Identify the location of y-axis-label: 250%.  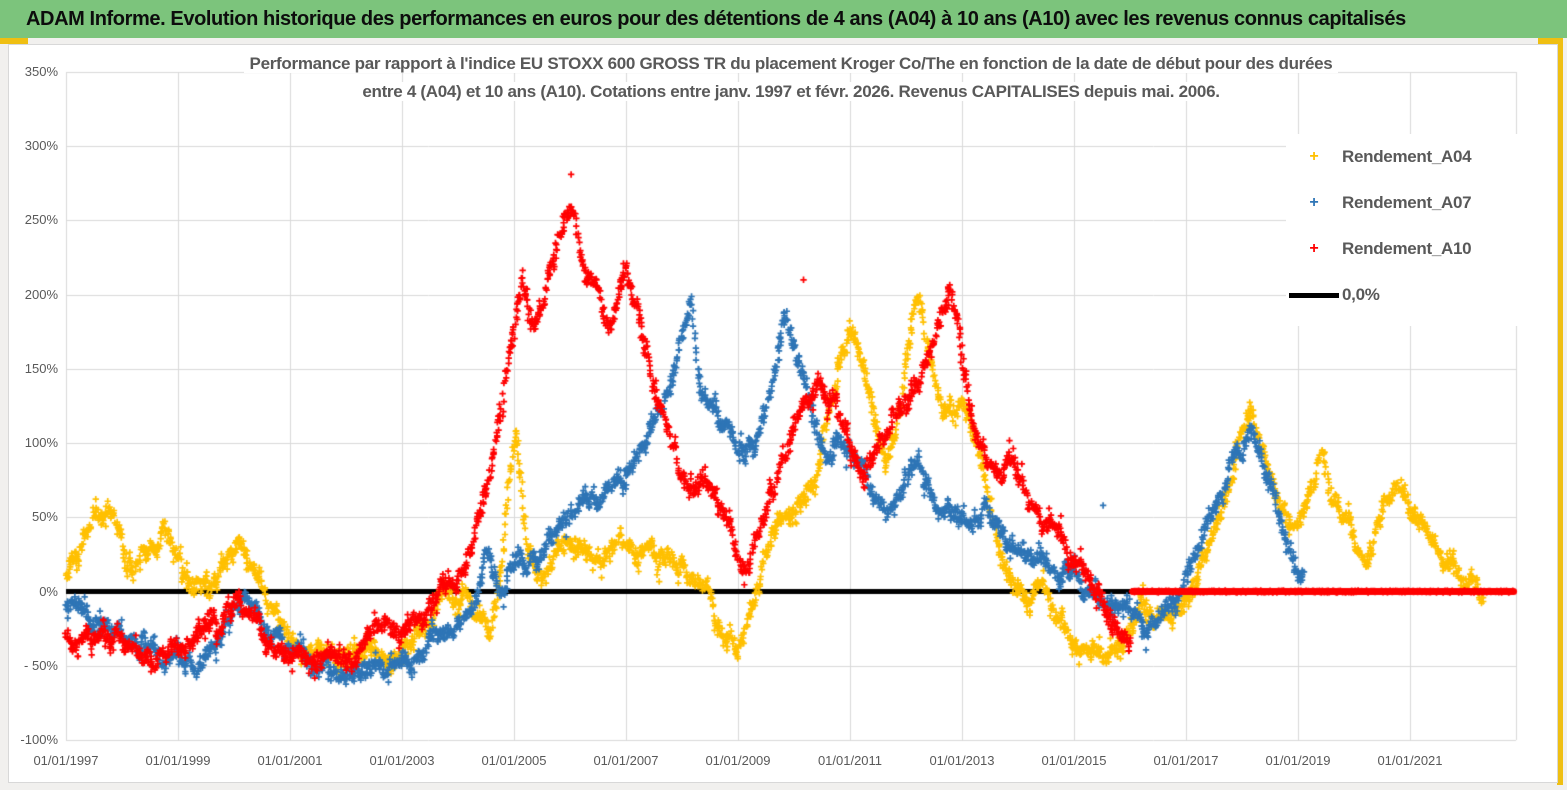
(41, 220).